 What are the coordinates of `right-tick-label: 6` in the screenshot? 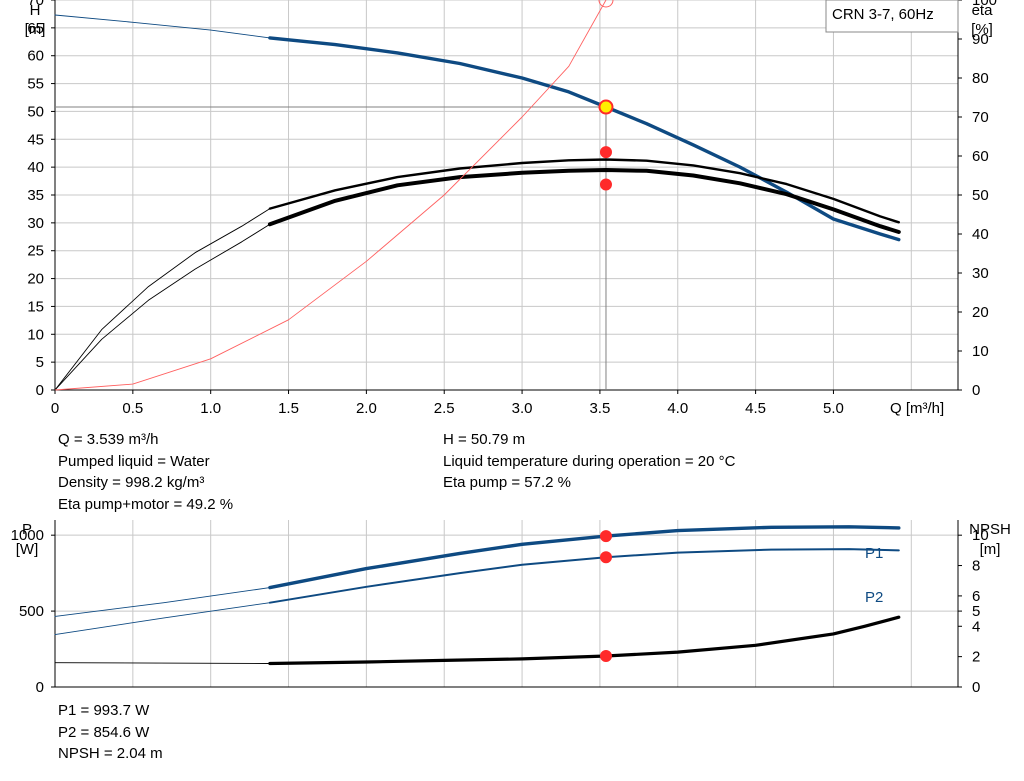 It's located at (976, 596).